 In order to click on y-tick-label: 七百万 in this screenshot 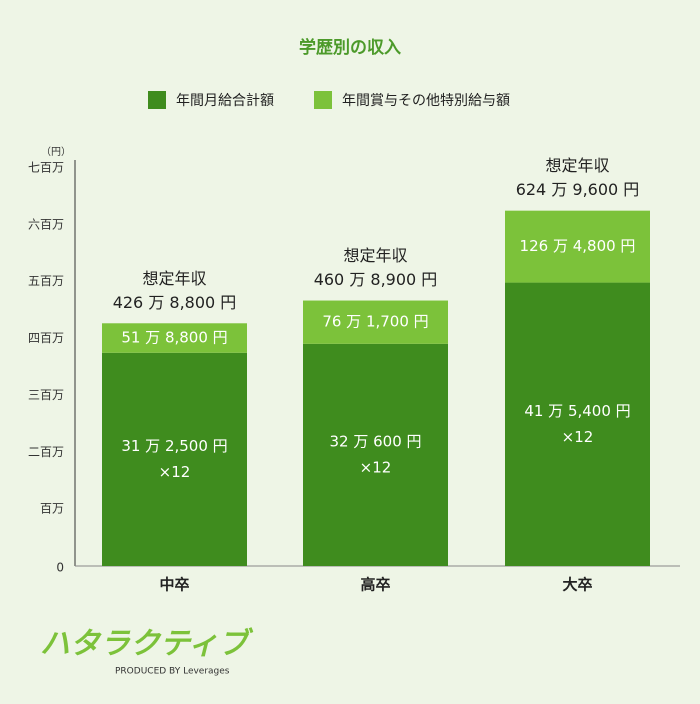, I will do `click(46, 168)`.